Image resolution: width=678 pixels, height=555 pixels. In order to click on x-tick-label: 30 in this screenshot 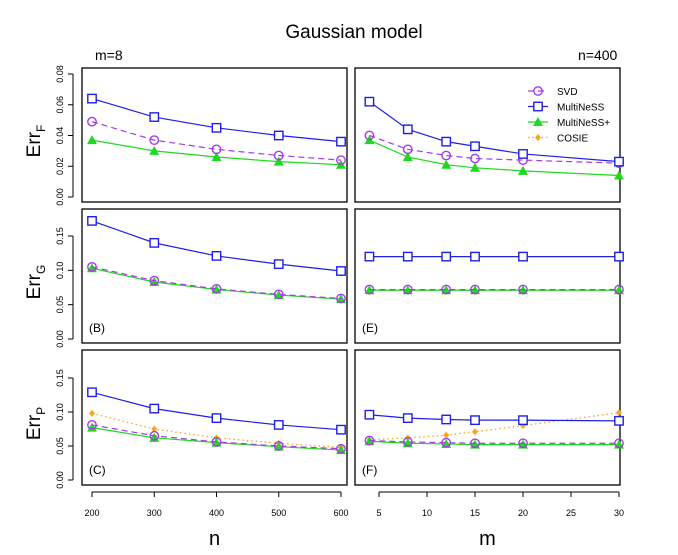, I will do `click(619, 513)`.